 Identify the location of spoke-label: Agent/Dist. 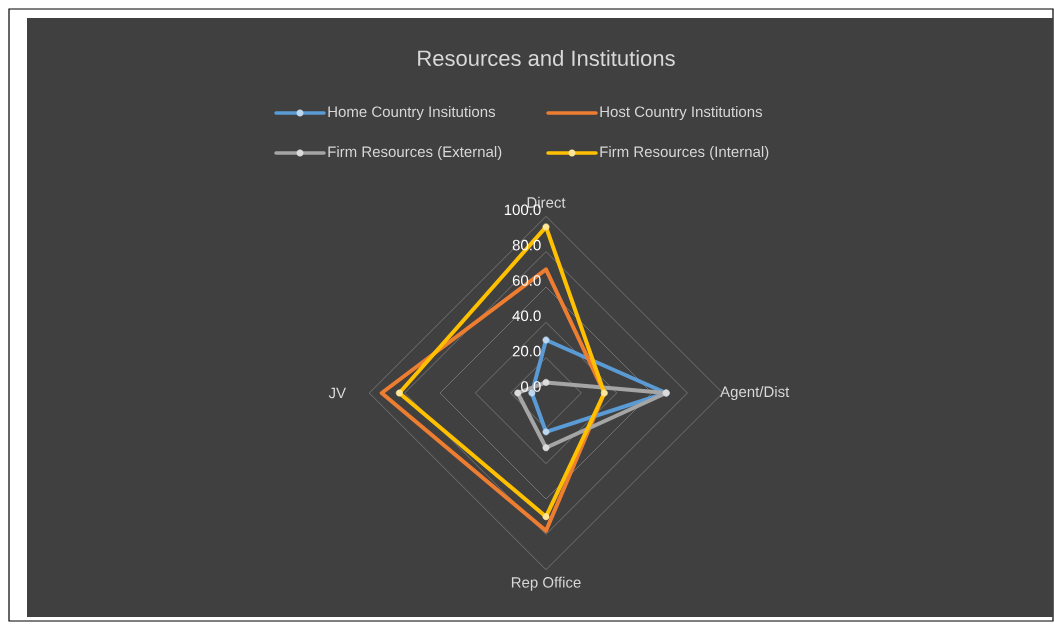
(755, 393).